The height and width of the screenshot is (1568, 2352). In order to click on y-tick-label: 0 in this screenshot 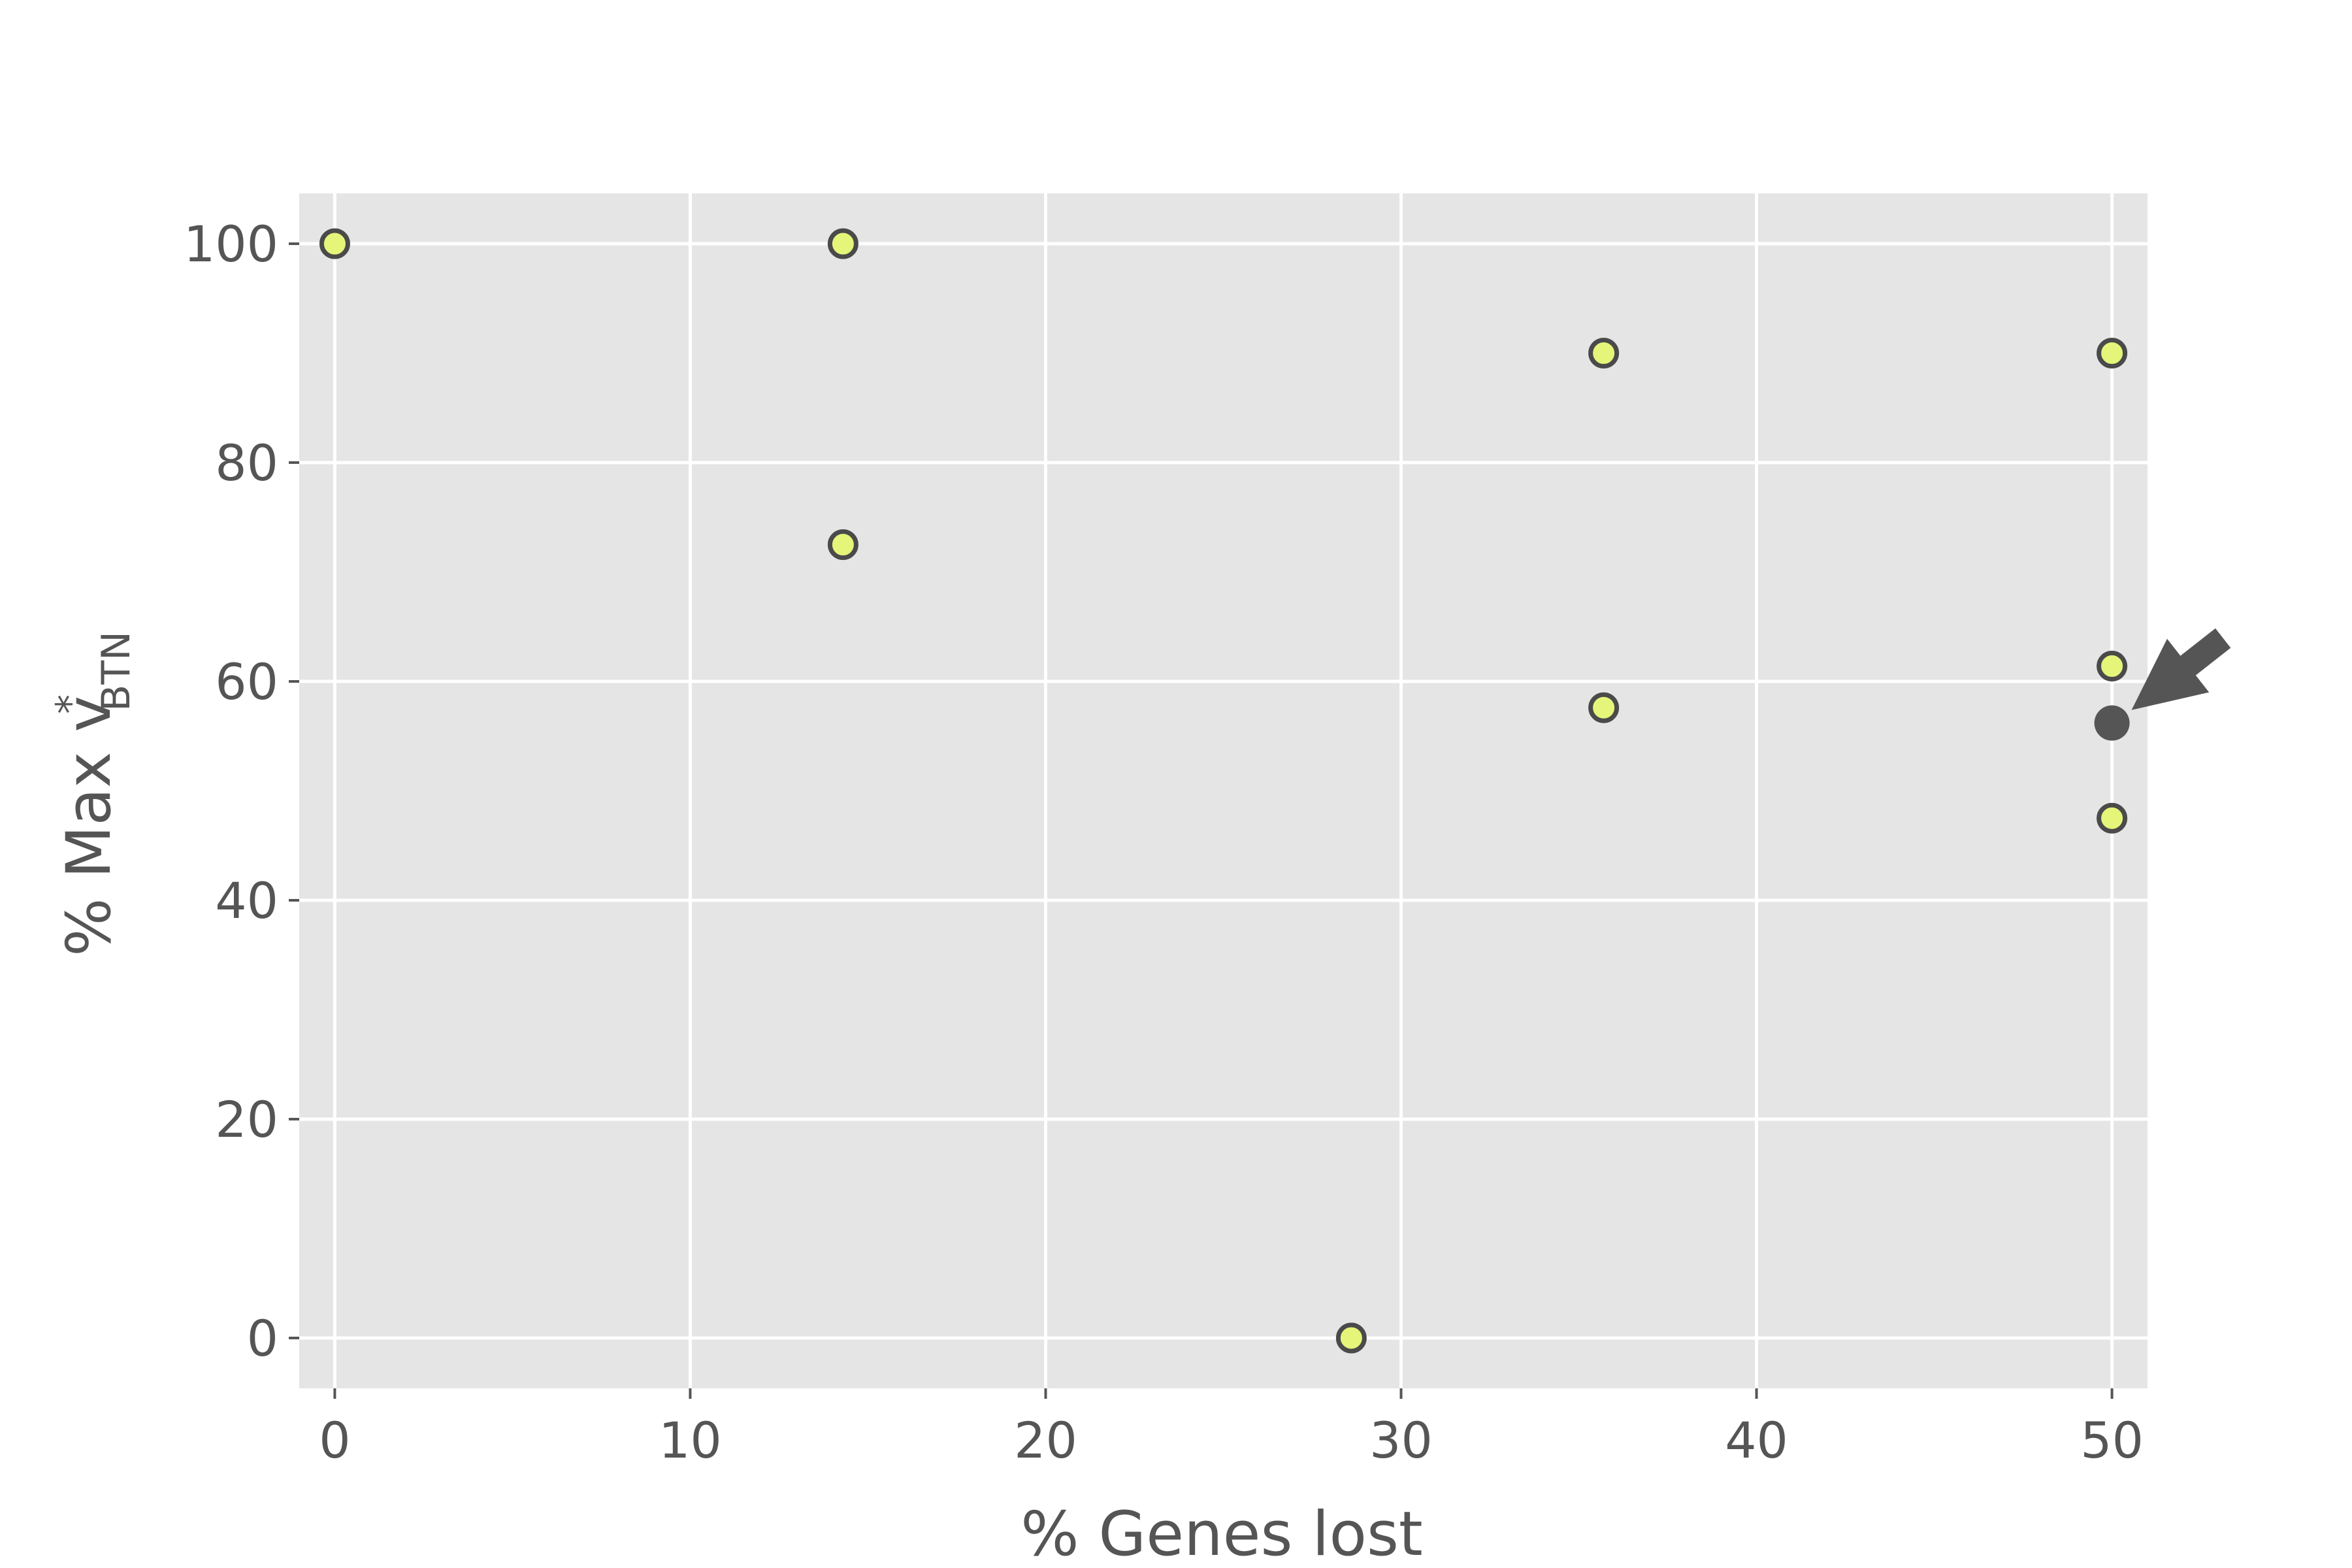, I will do `click(262, 1338)`.